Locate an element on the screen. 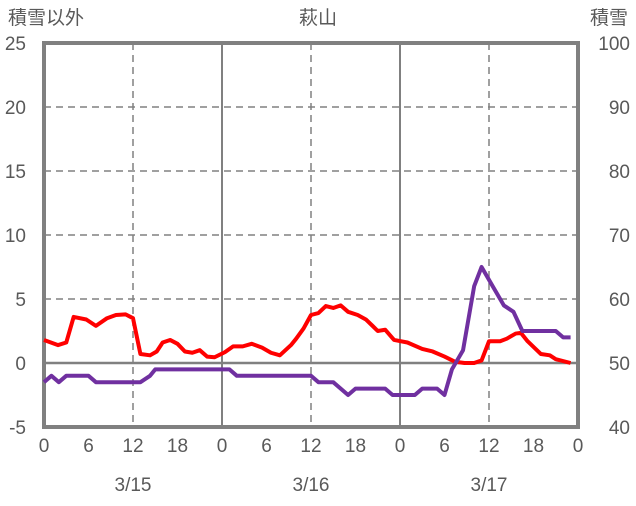  chart-title: 萩山 is located at coordinates (318, 18).